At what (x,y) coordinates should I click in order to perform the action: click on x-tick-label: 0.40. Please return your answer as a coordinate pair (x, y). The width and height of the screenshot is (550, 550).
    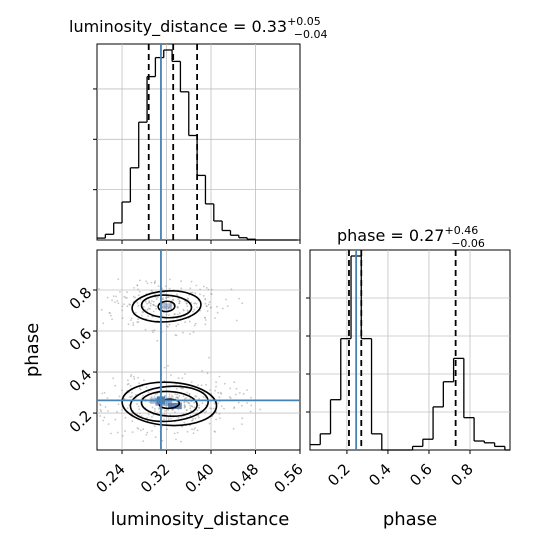
    Looking at the image, I should click on (199, 478).